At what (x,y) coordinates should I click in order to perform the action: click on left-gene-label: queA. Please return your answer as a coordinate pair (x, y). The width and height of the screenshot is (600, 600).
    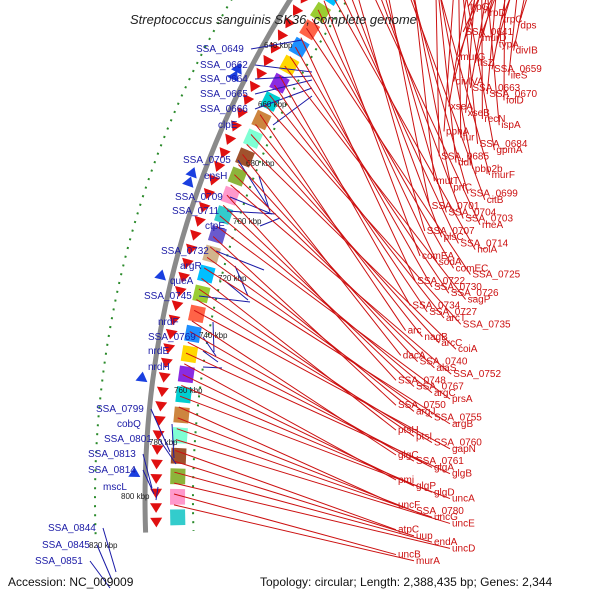
    Looking at the image, I should click on (182, 281).